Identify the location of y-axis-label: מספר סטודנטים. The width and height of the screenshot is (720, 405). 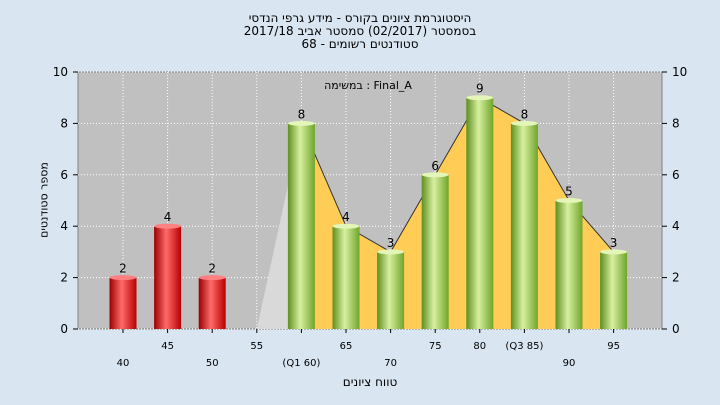
(44, 200).